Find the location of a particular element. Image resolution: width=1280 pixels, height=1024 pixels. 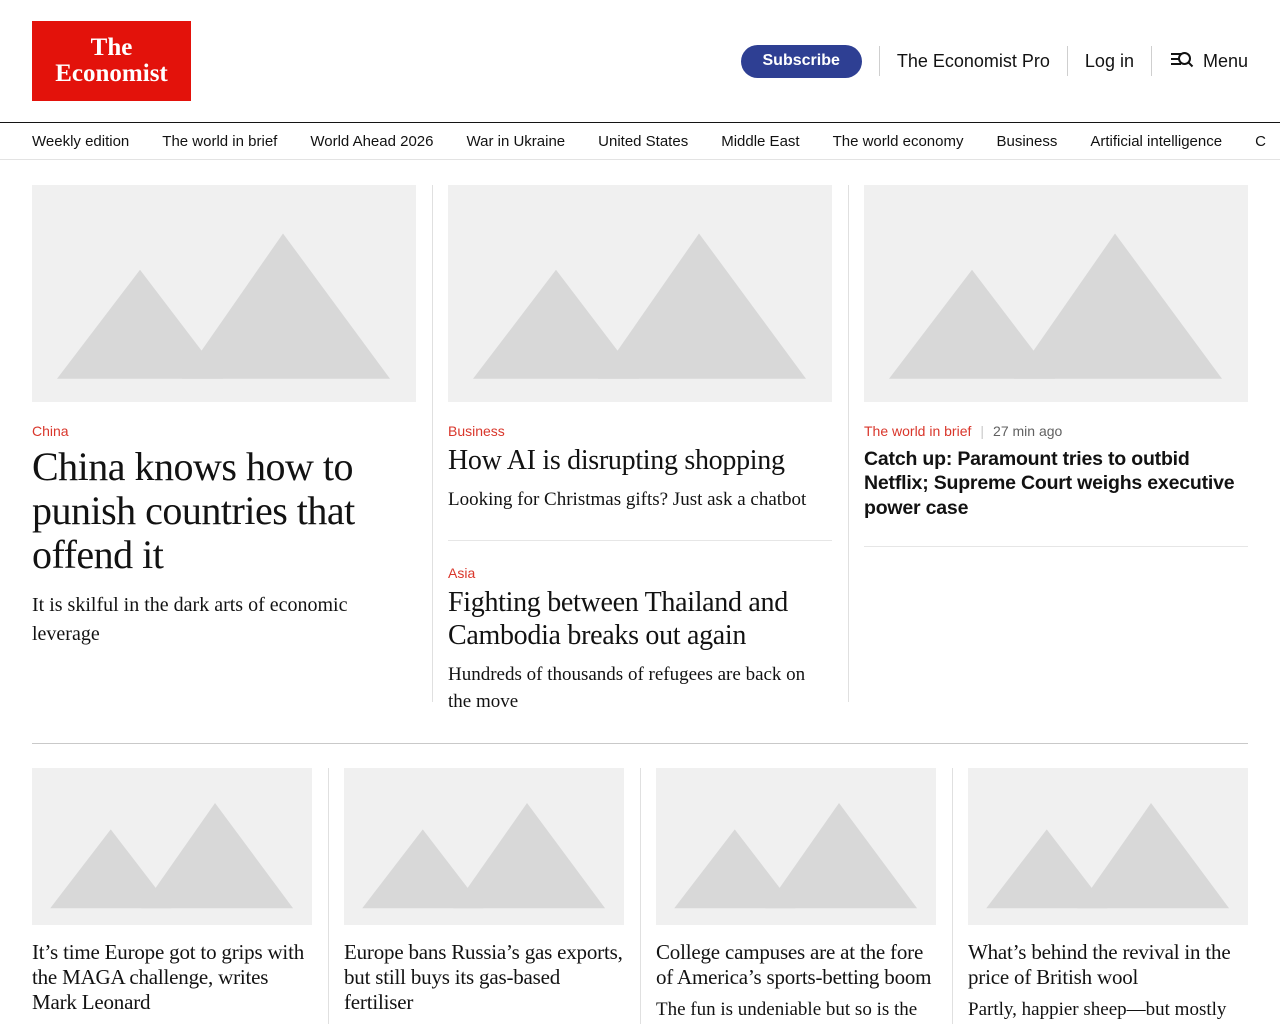

nav-item-artificial-intelligence: Artificial intelligence is located at coordinates (1156, 141).